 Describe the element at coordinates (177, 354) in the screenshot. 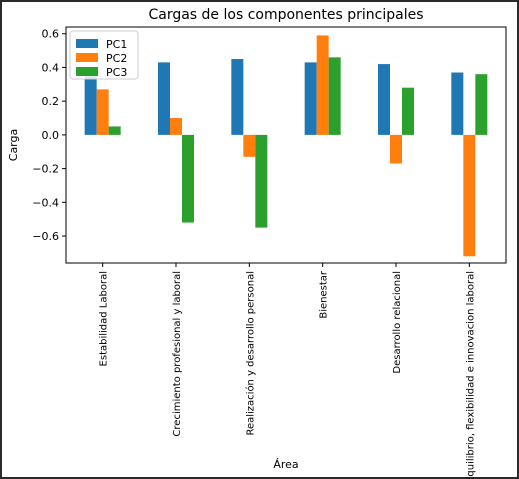

I see `x-tick-label: Crecimiento profesional y laboral` at that location.